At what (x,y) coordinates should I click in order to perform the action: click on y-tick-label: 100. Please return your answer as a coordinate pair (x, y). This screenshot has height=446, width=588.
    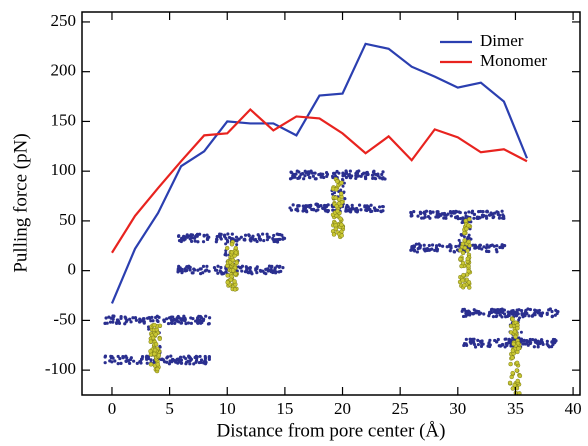
    Looking at the image, I should click on (64, 169).